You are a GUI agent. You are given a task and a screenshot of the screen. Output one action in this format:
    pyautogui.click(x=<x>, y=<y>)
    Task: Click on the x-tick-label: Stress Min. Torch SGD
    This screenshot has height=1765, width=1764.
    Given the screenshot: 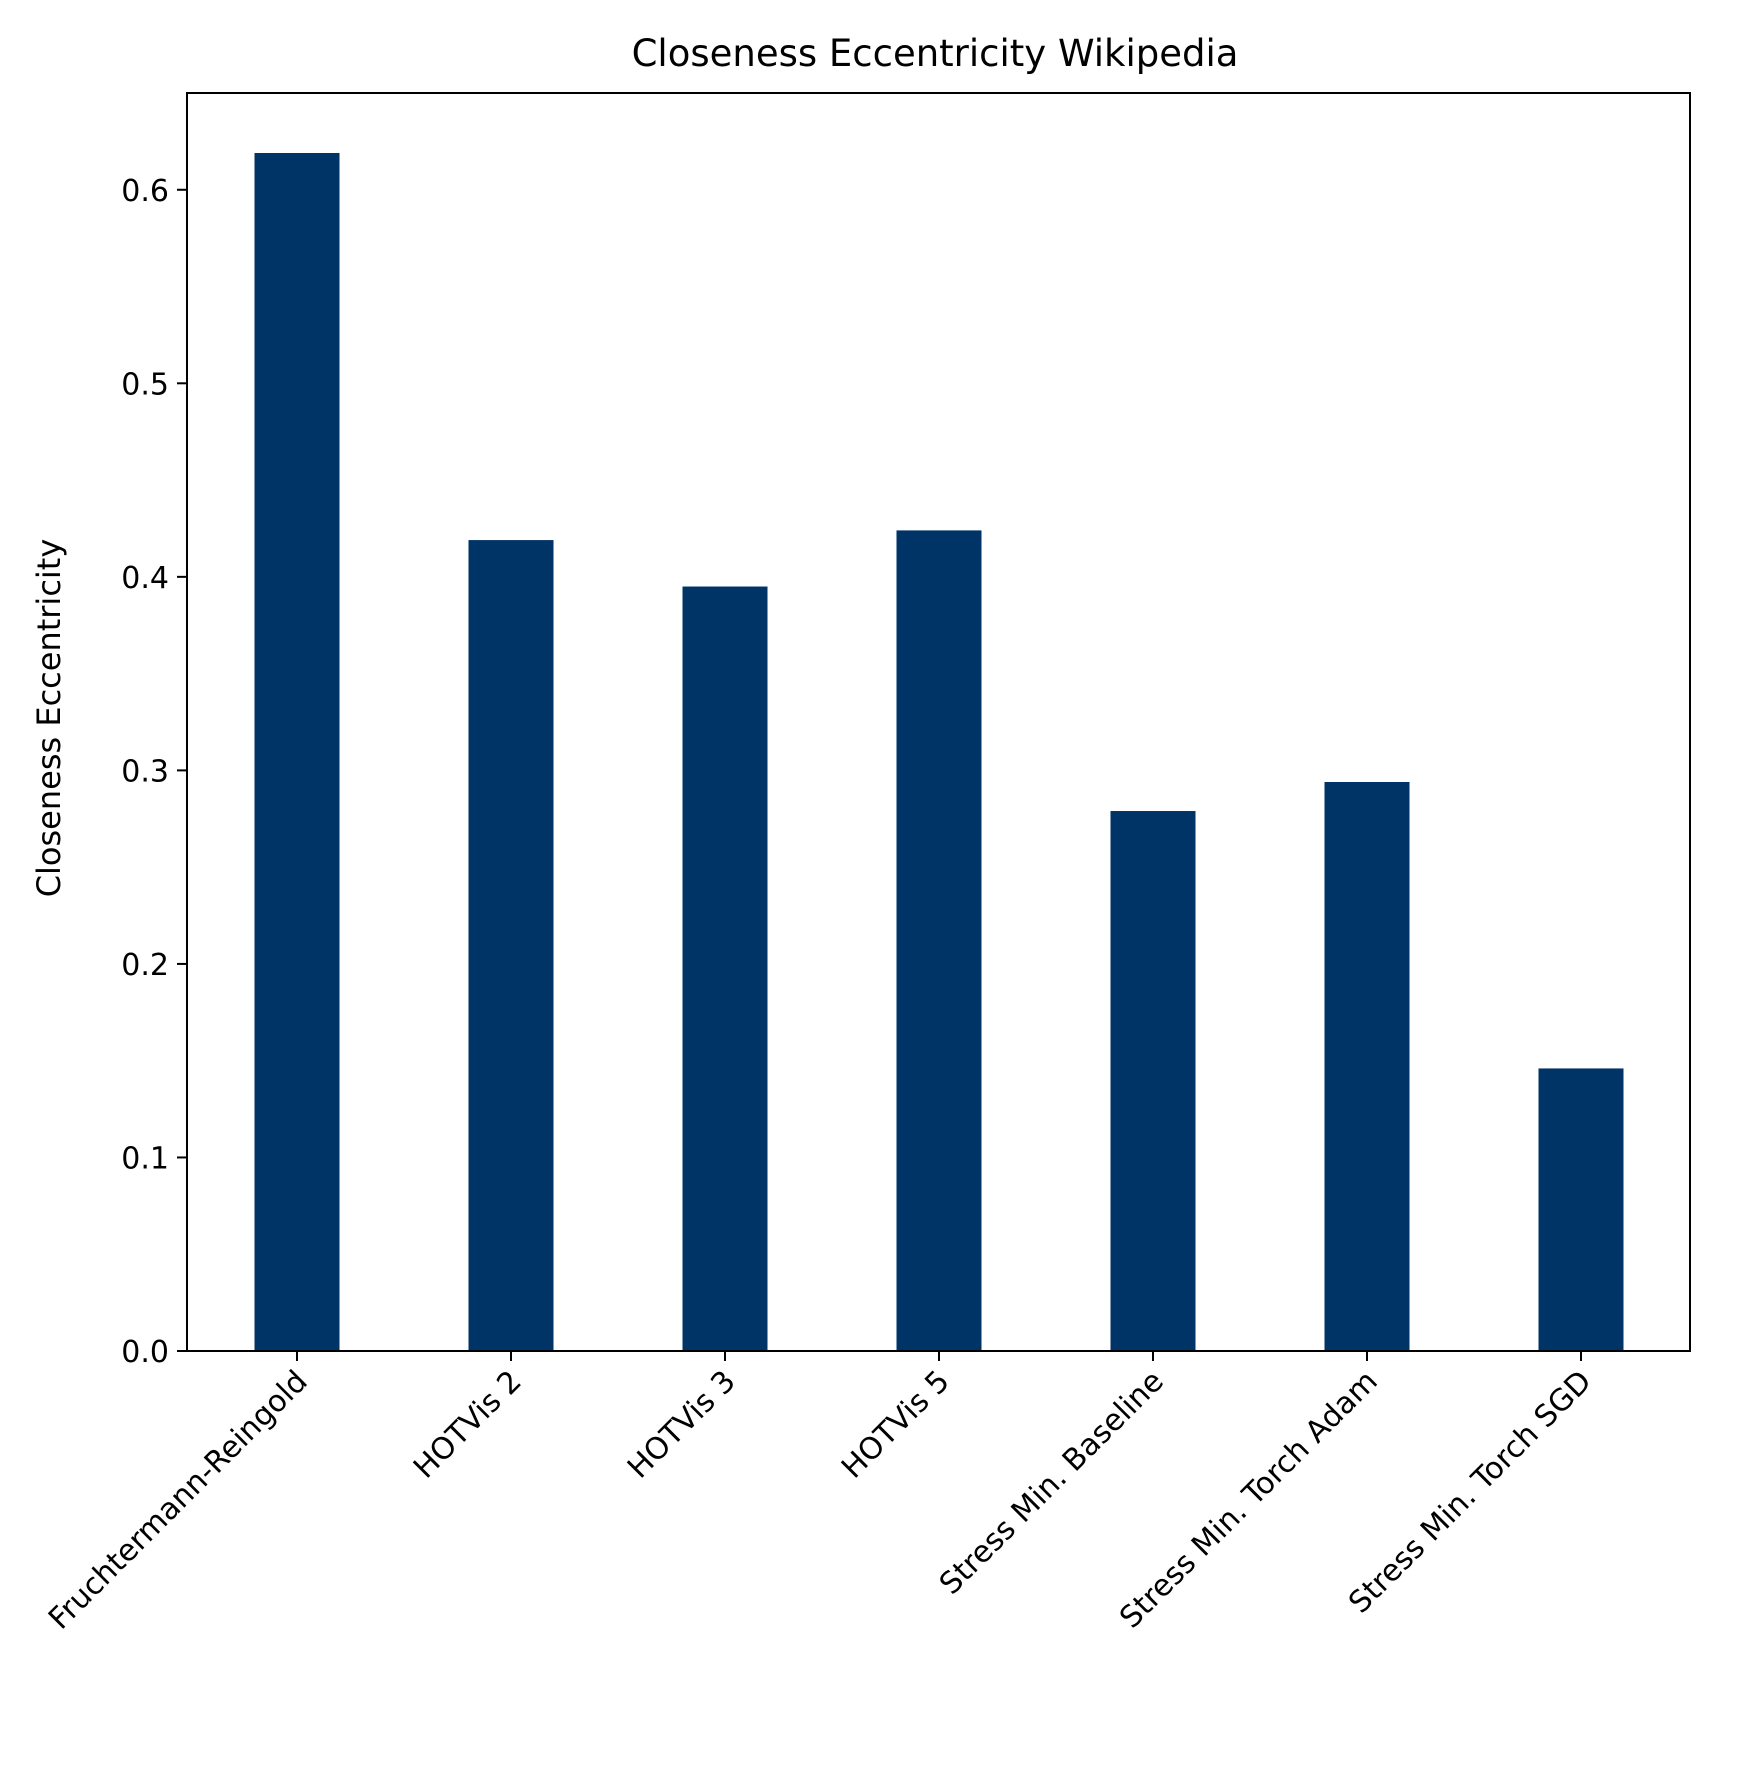 What is the action you would take?
    pyautogui.click(x=1470, y=1492)
    